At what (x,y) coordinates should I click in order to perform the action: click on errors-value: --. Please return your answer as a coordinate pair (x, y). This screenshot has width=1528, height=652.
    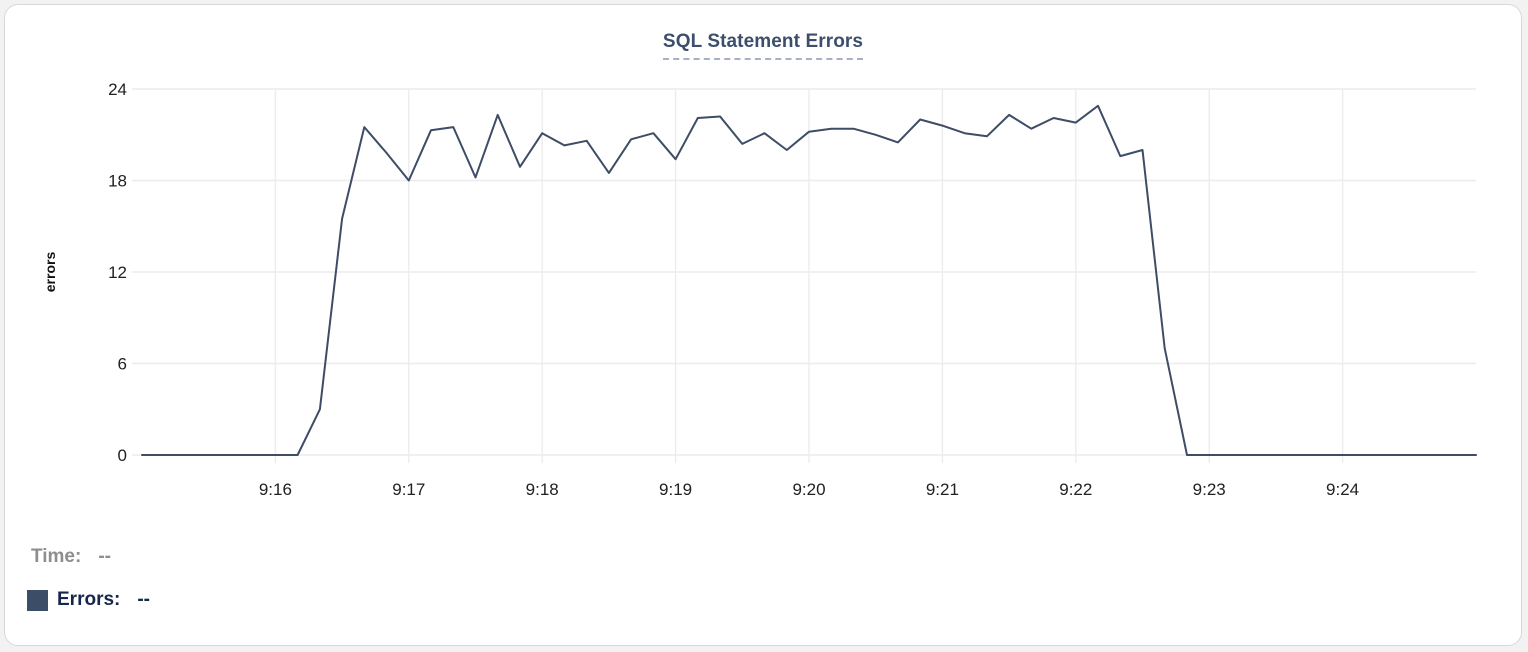
    Looking at the image, I should click on (144, 599).